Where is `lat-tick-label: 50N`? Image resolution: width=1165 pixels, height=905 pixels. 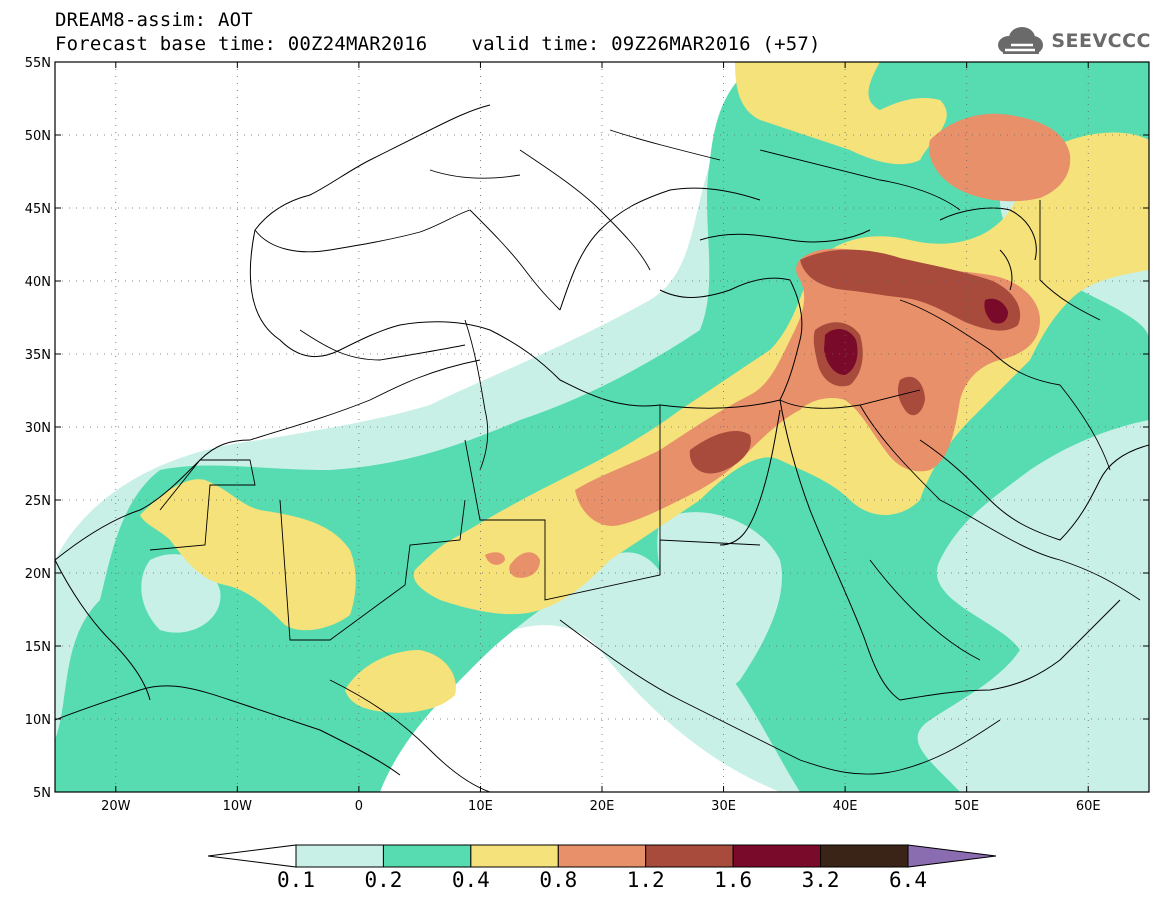 lat-tick-label: 50N is located at coordinates (38, 136).